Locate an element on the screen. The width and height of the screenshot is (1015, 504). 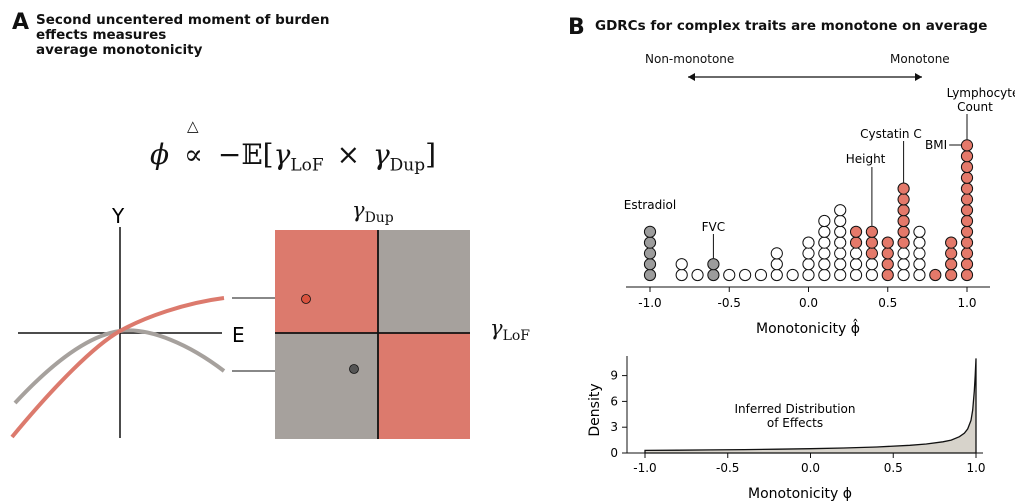
density-y-tick-label: 3 is located at coordinates (614, 427).